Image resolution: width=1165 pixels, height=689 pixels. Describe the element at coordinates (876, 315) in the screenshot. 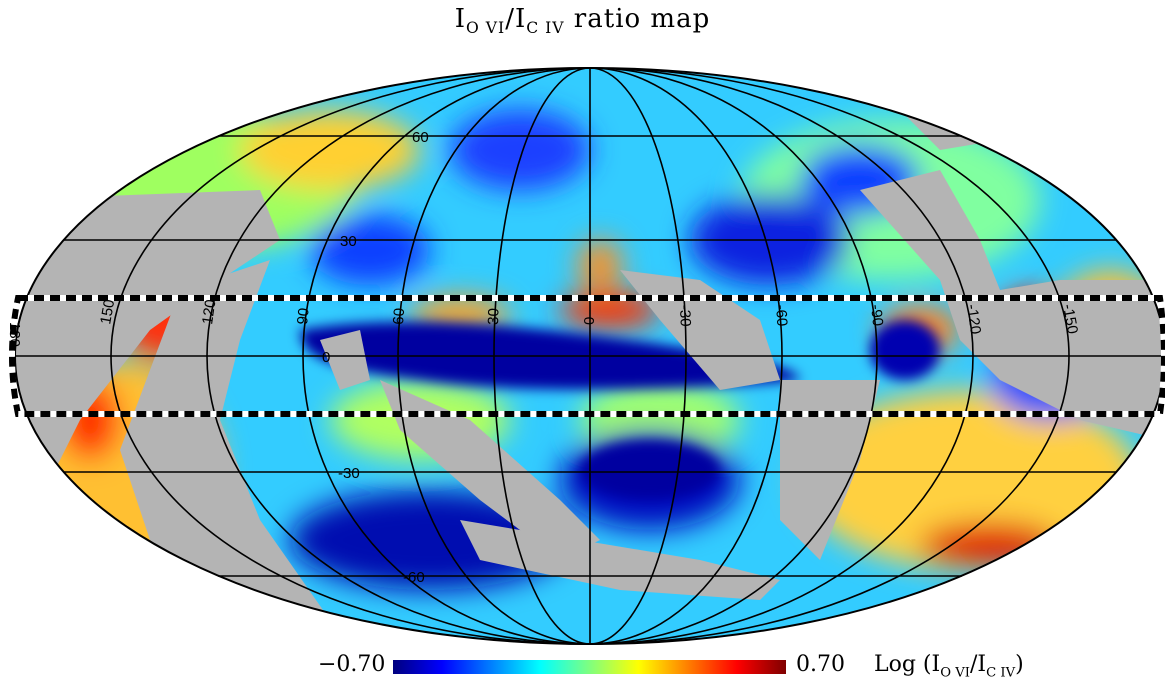

I see `lon-label-minus90: -90` at that location.